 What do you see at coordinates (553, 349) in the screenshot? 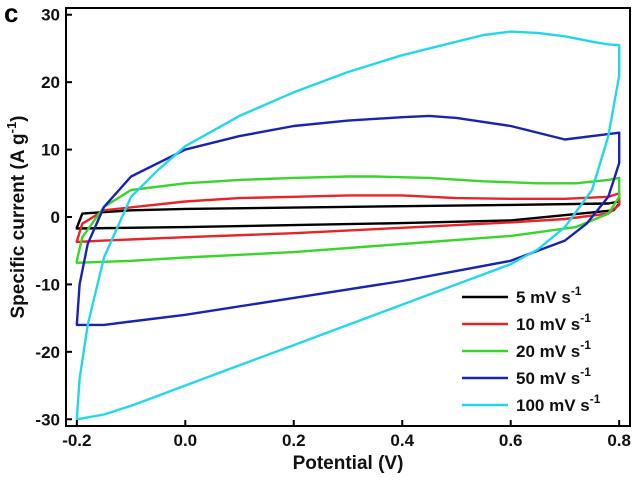
I see `legend-label: 20 mV s-1` at bounding box center [553, 349].